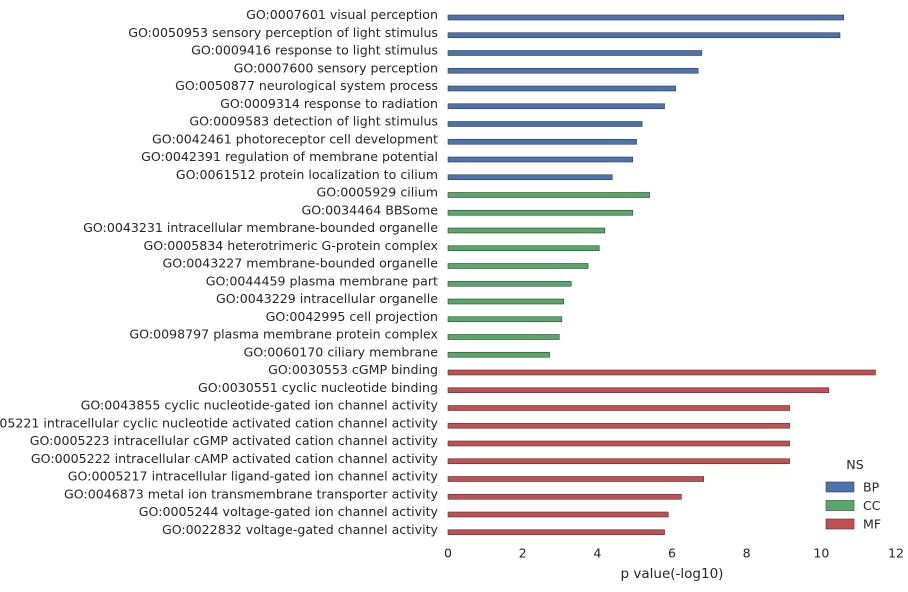 Image resolution: width=908 pixels, height=592 pixels. What do you see at coordinates (352, 316) in the screenshot?
I see `category-label: GO:0042995 cell projection` at bounding box center [352, 316].